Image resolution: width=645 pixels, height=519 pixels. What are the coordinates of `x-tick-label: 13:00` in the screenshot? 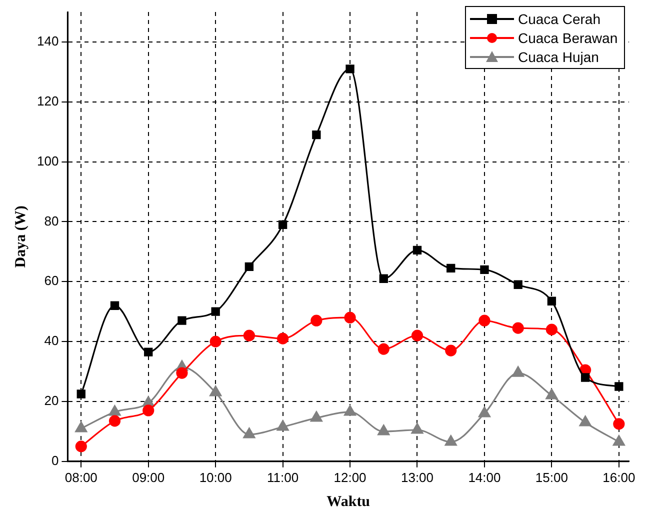 It's located at (417, 477).